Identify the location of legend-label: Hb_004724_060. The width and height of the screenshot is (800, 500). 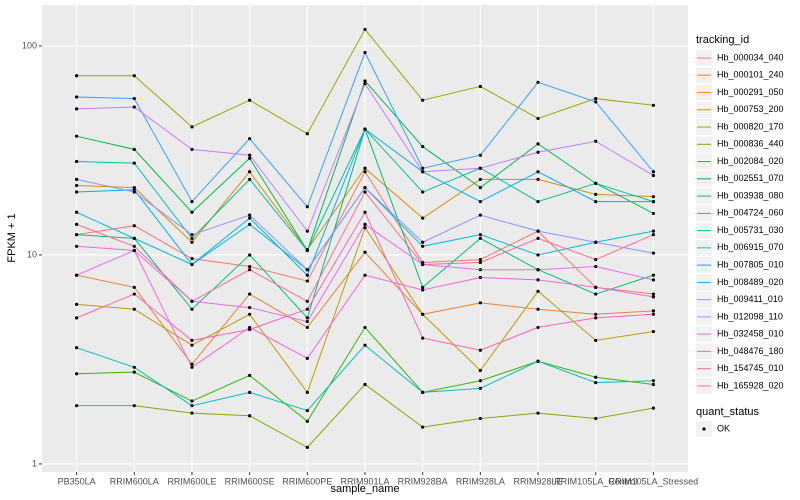
(750, 213).